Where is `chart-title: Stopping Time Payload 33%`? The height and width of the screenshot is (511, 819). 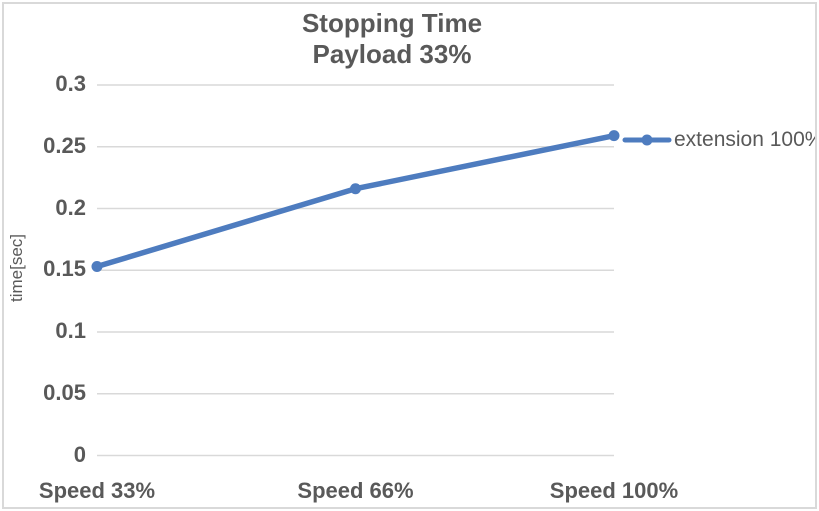 chart-title: Stopping Time Payload 33% is located at coordinates (392, 39).